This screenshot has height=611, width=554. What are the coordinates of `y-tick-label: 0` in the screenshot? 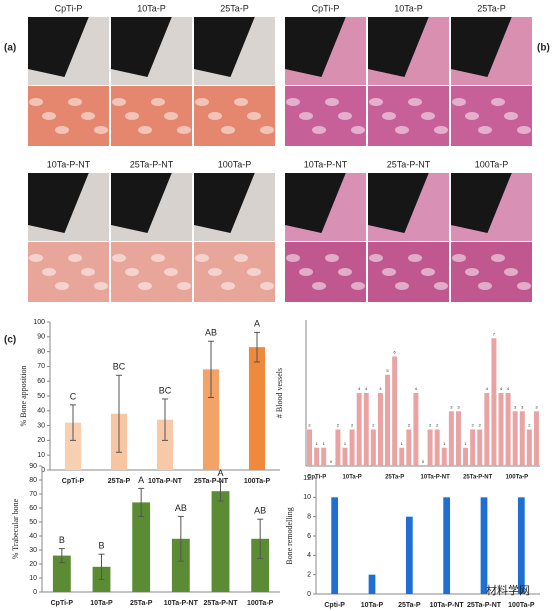 It's located at (35, 592).